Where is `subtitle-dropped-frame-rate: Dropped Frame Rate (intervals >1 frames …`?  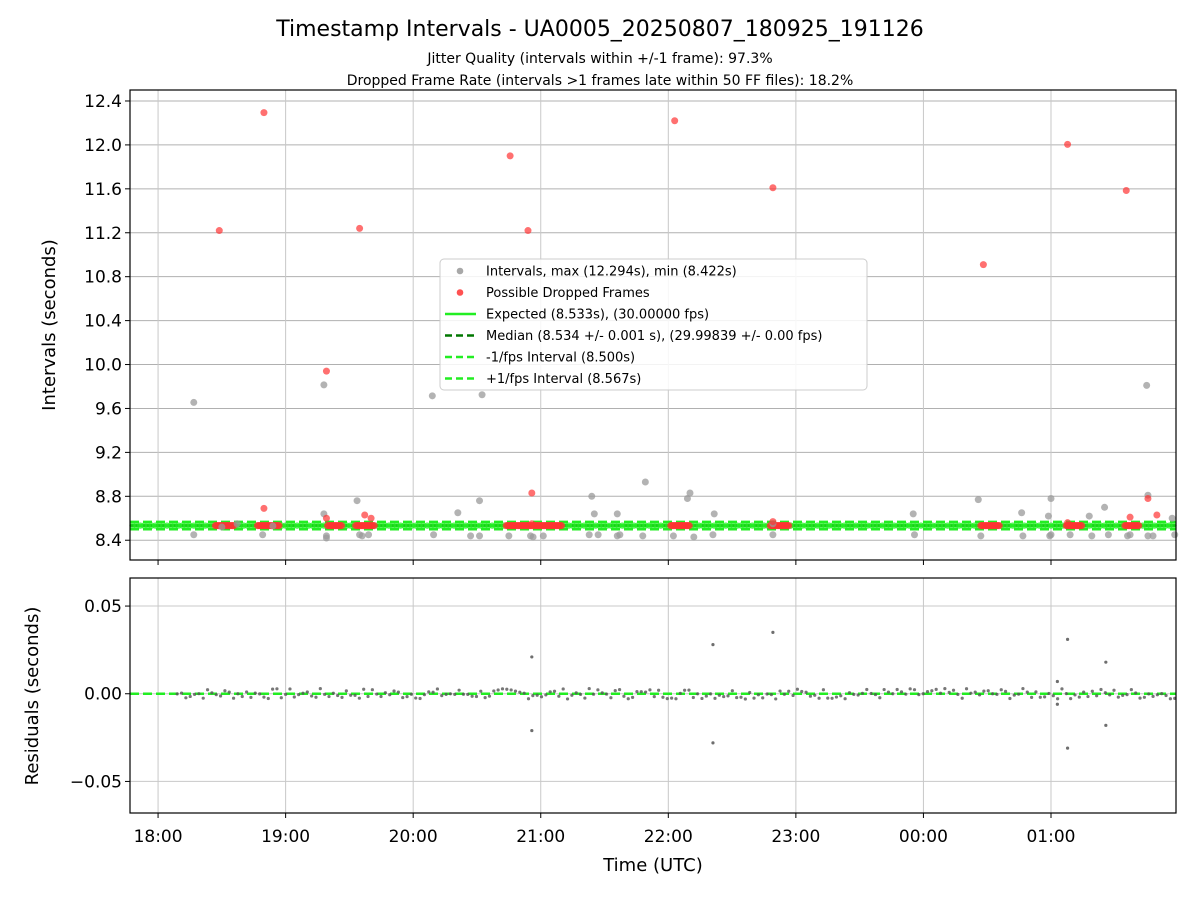 subtitle-dropped-frame-rate: Dropped Frame Rate (intervals >1 frames … is located at coordinates (600, 81).